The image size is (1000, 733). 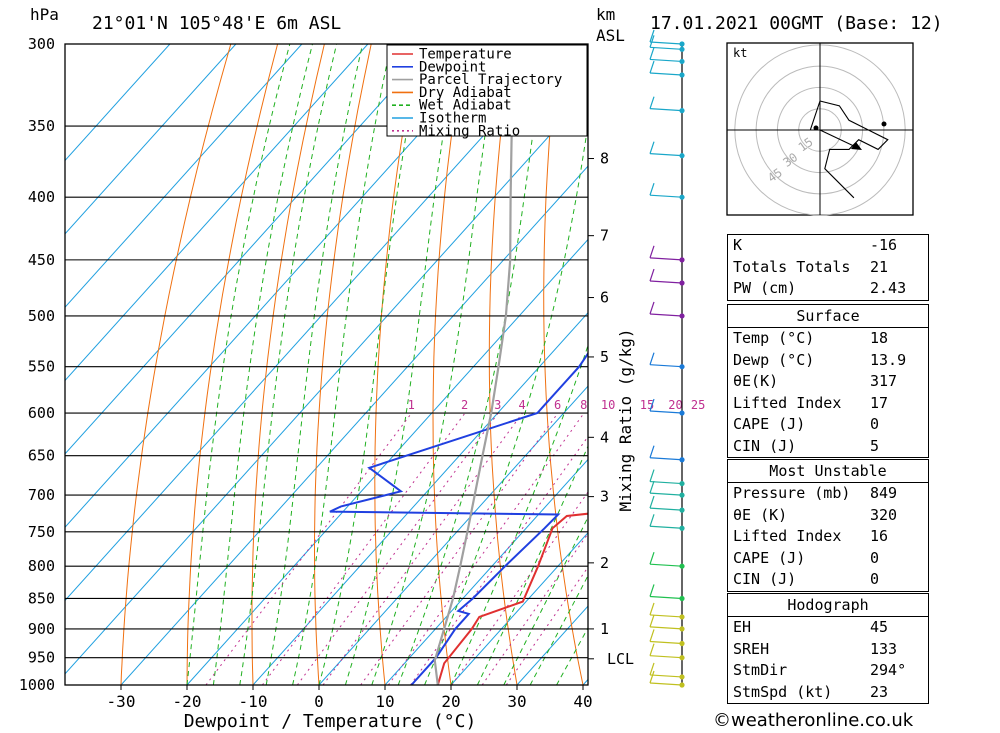 What do you see at coordinates (557, 405) in the screenshot?
I see `mixing-ratio-label: 6` at bounding box center [557, 405].